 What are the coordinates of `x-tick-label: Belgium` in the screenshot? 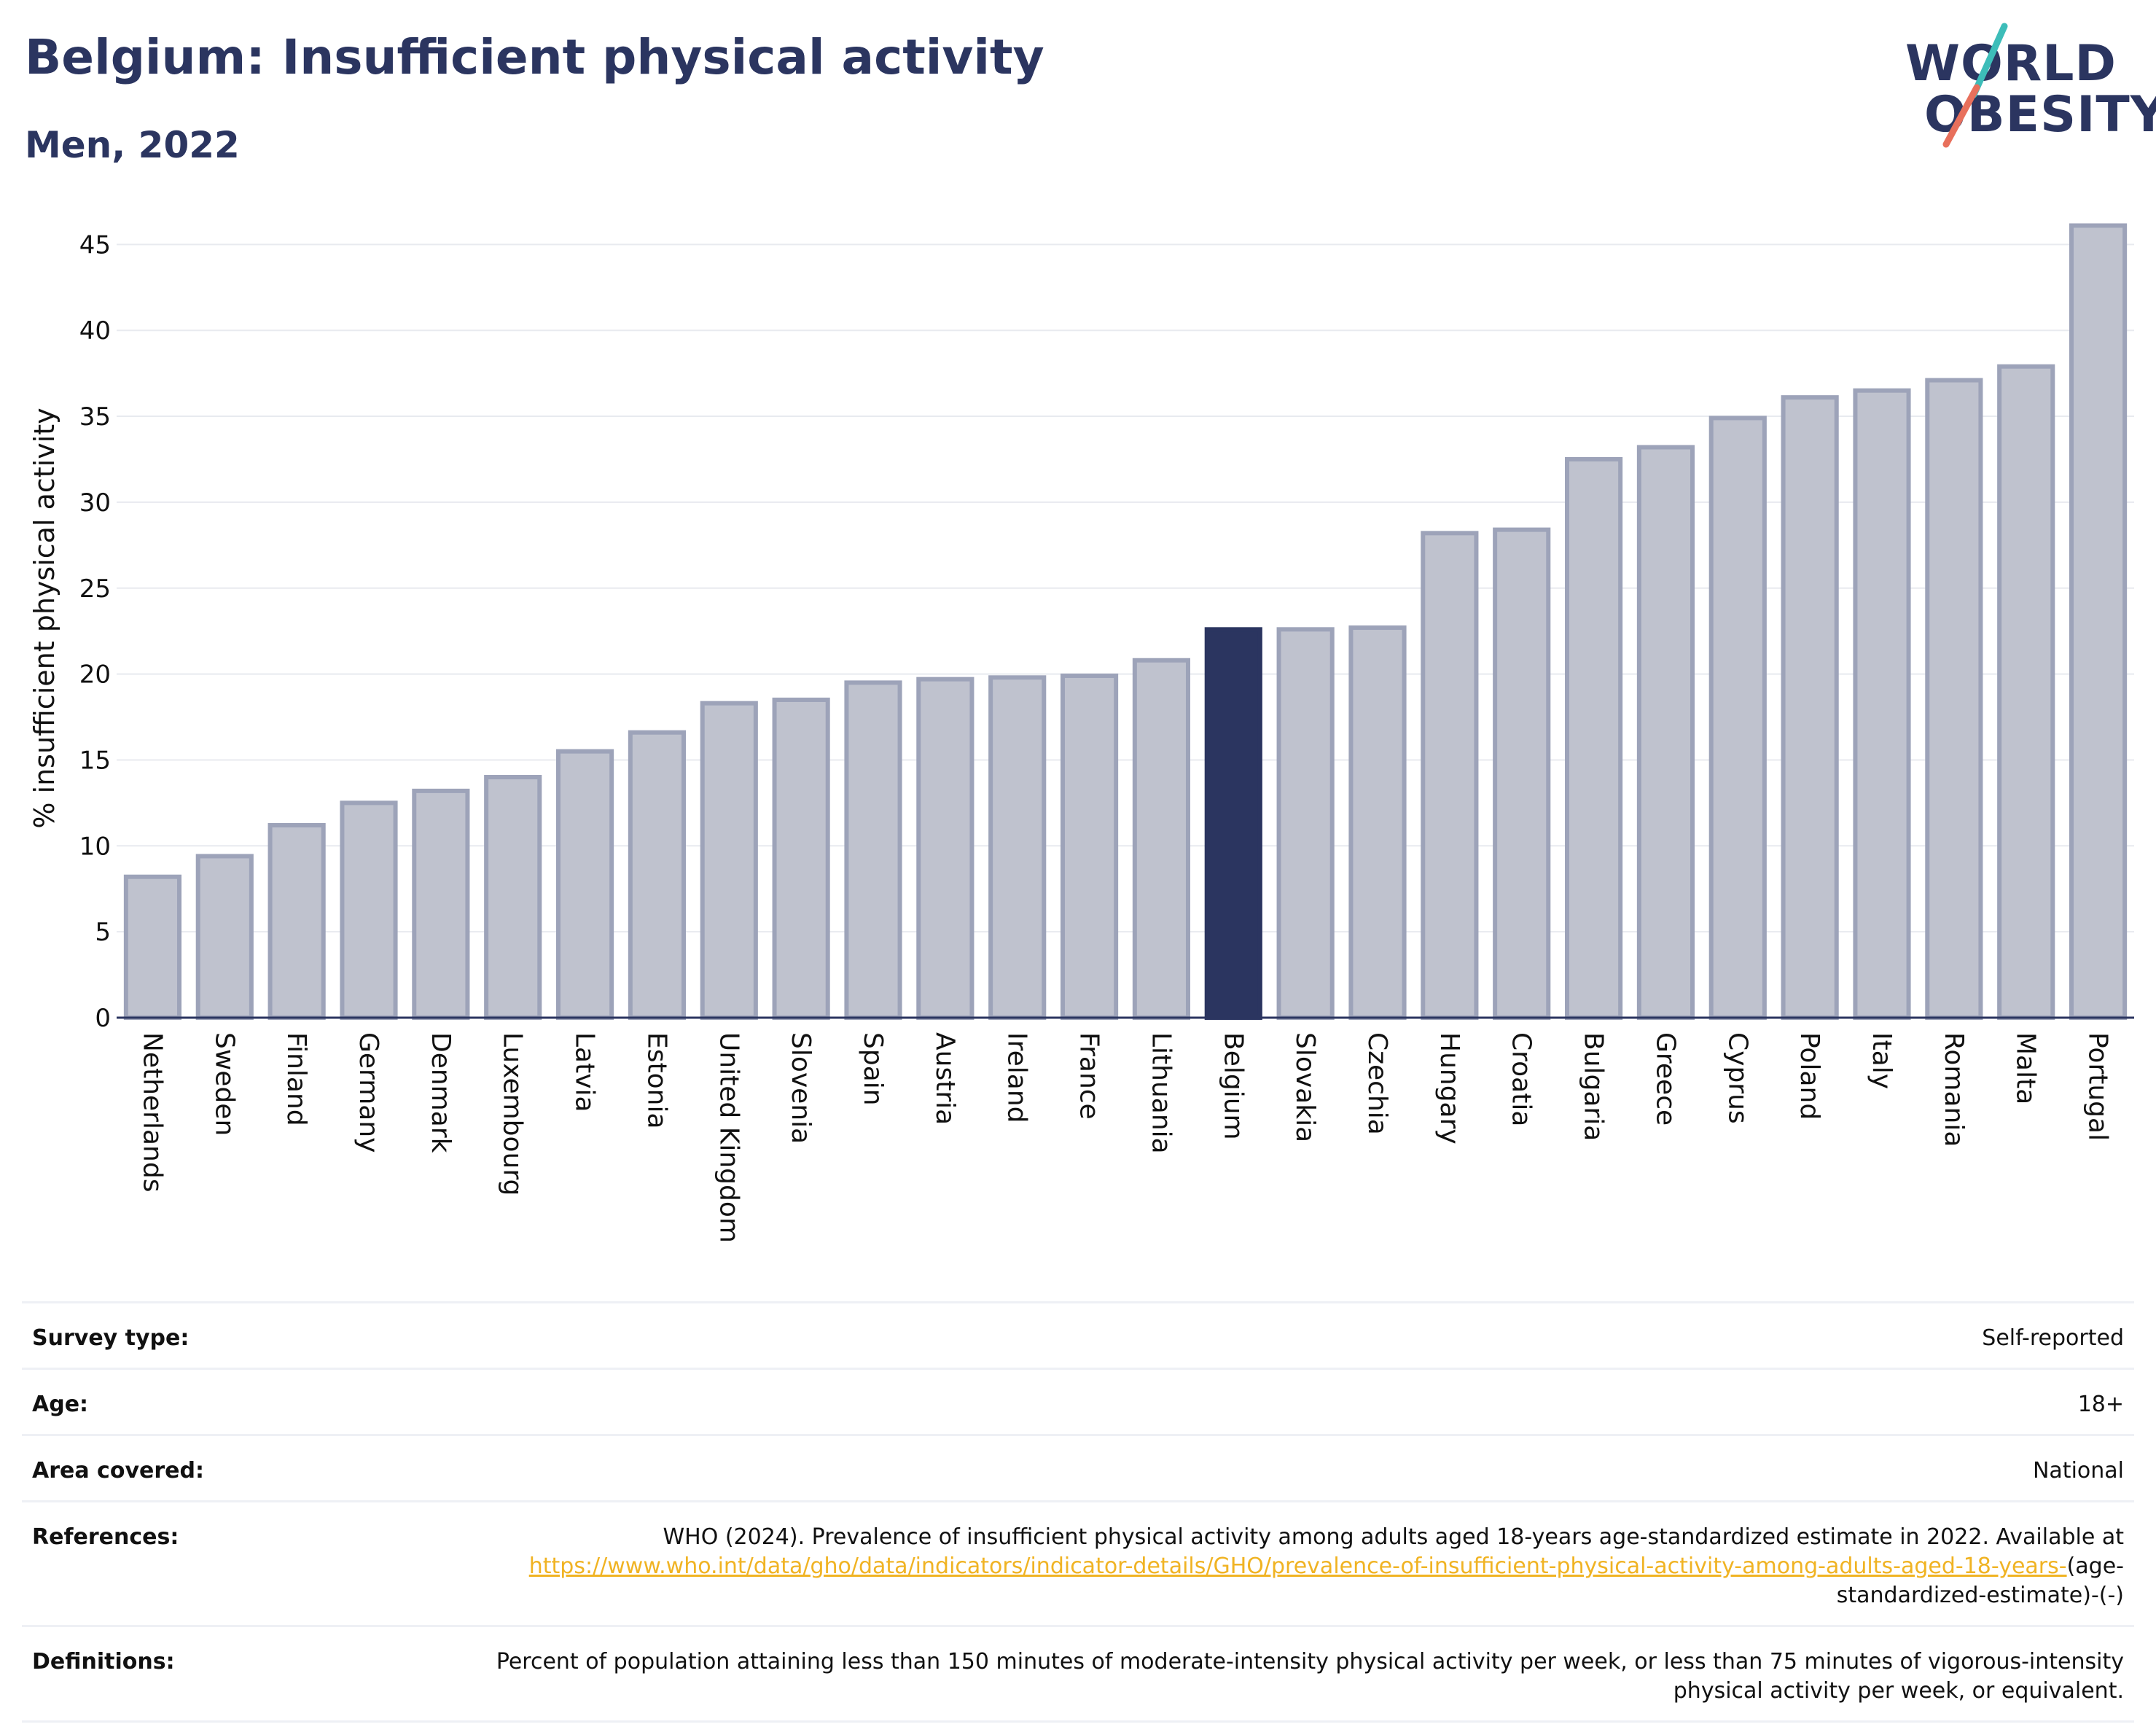 It's located at (1233, 1086).